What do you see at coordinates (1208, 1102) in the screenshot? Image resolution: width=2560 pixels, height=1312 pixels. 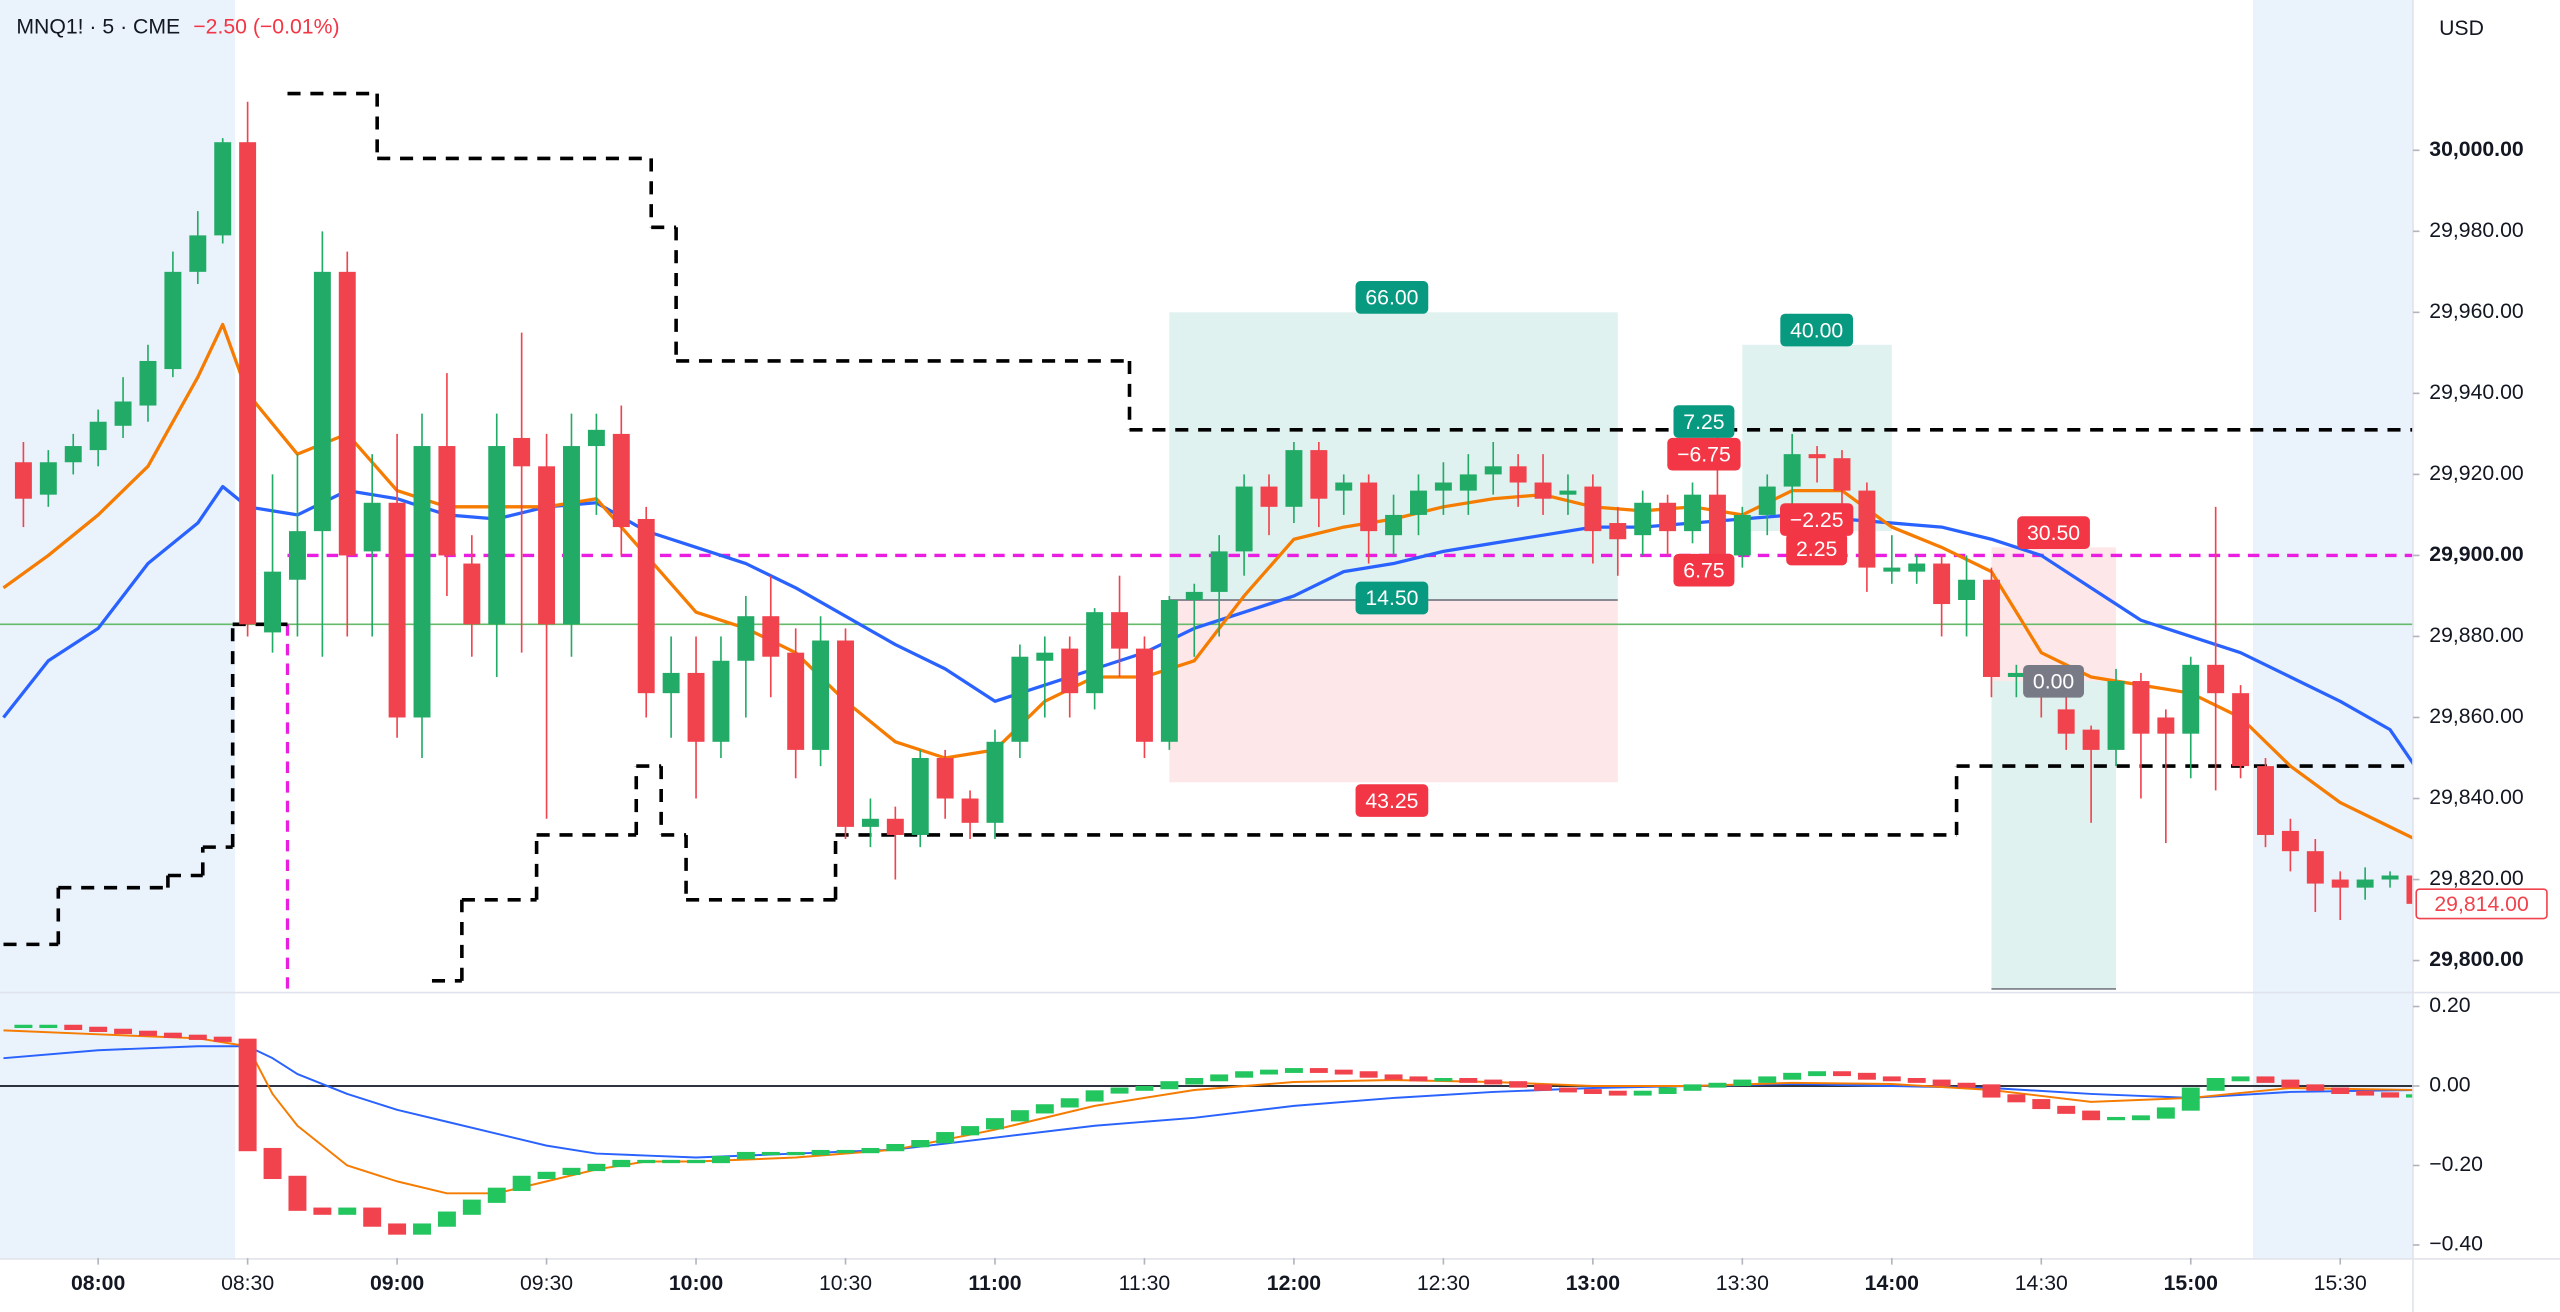 I see `indicator-line` at bounding box center [1208, 1102].